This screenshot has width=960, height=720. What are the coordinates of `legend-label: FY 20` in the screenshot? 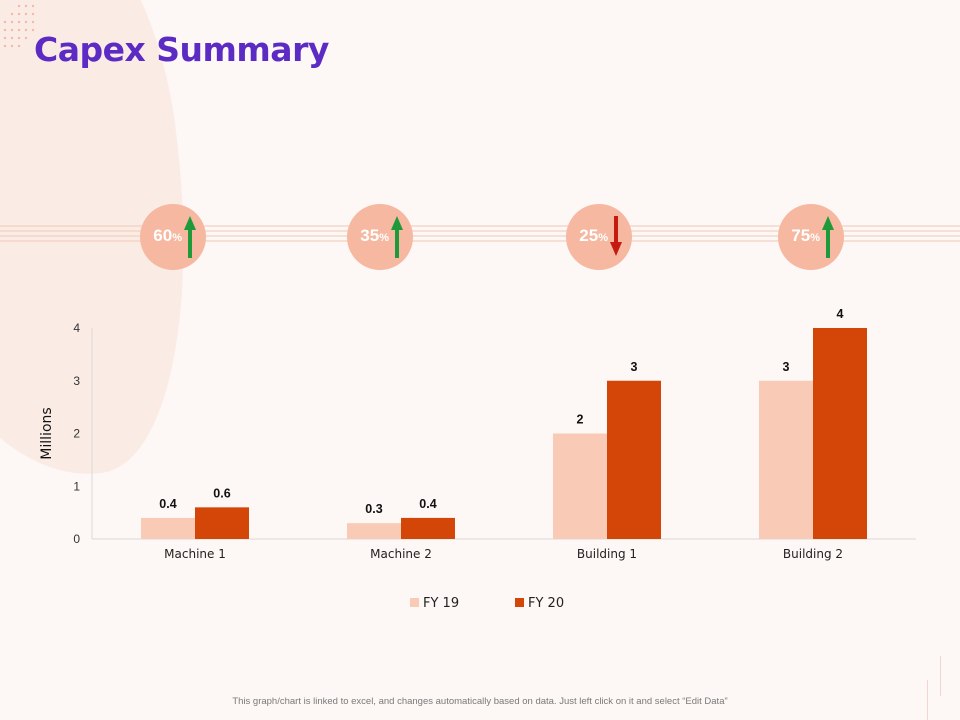 It's located at (546, 603).